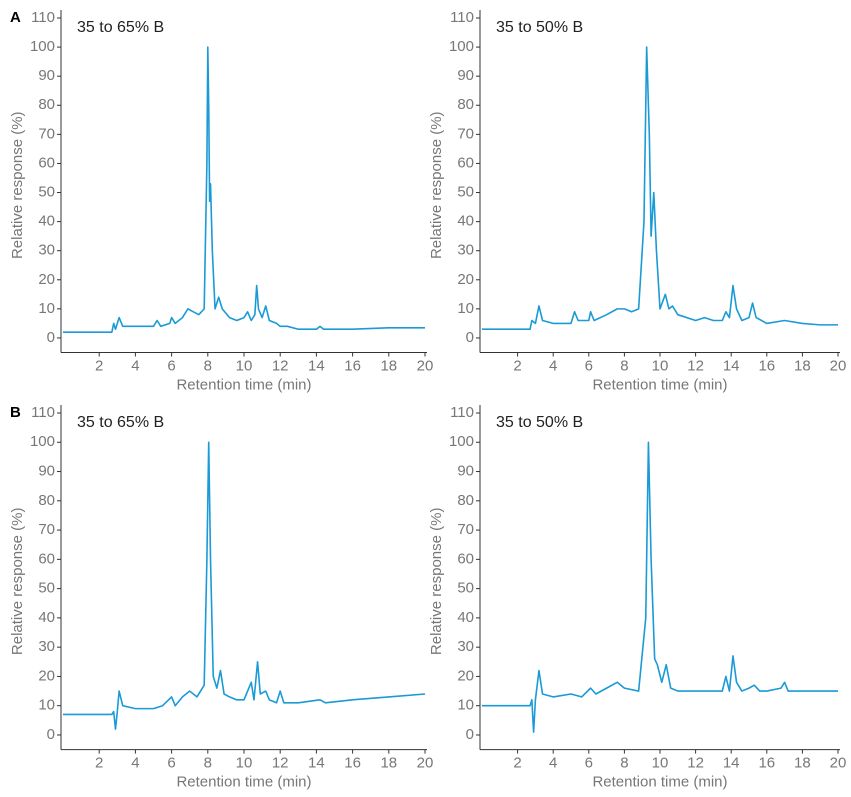 The height and width of the screenshot is (797, 851). I want to click on panel-label: A, so click(15, 17).